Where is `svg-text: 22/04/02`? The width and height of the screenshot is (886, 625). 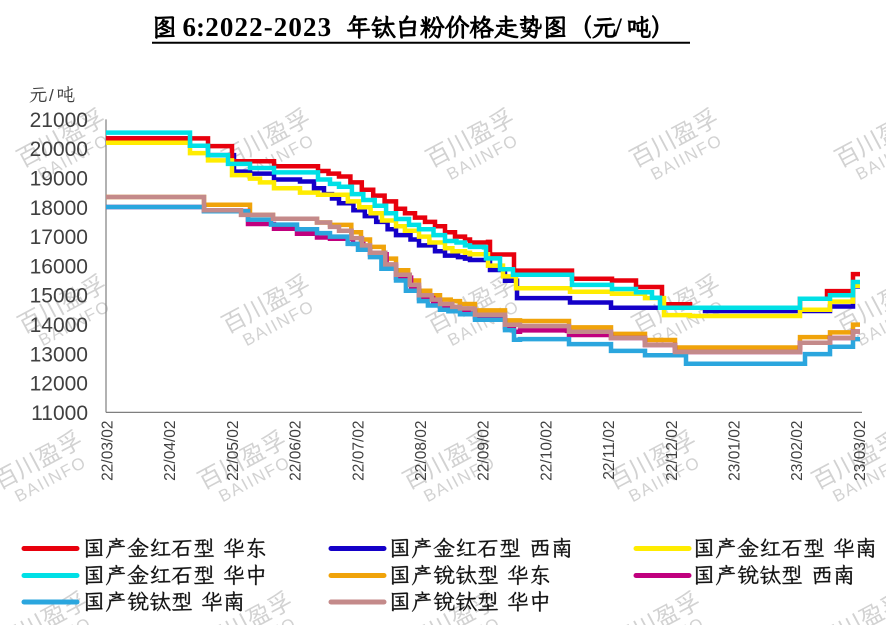
svg-text: 22/04/02 is located at coordinates (170, 451).